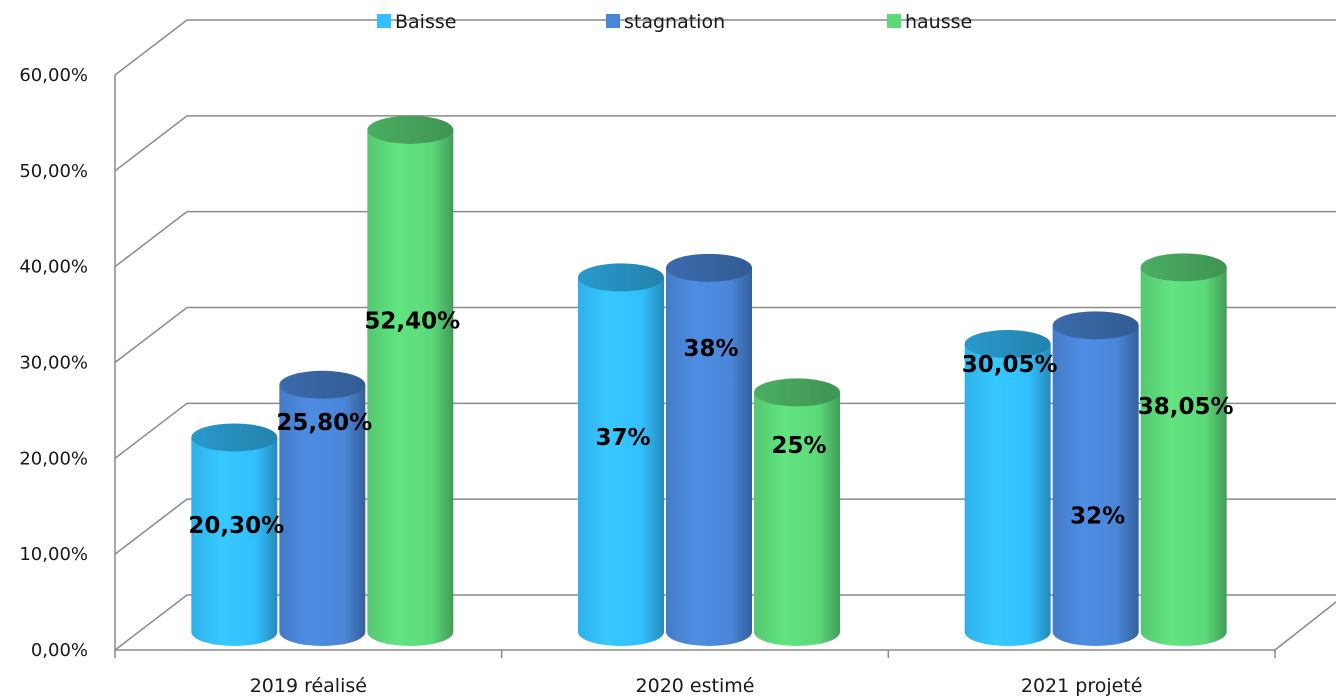 The image size is (1336, 697). What do you see at coordinates (324, 423) in the screenshot?
I see `data-label: 25,80%` at bounding box center [324, 423].